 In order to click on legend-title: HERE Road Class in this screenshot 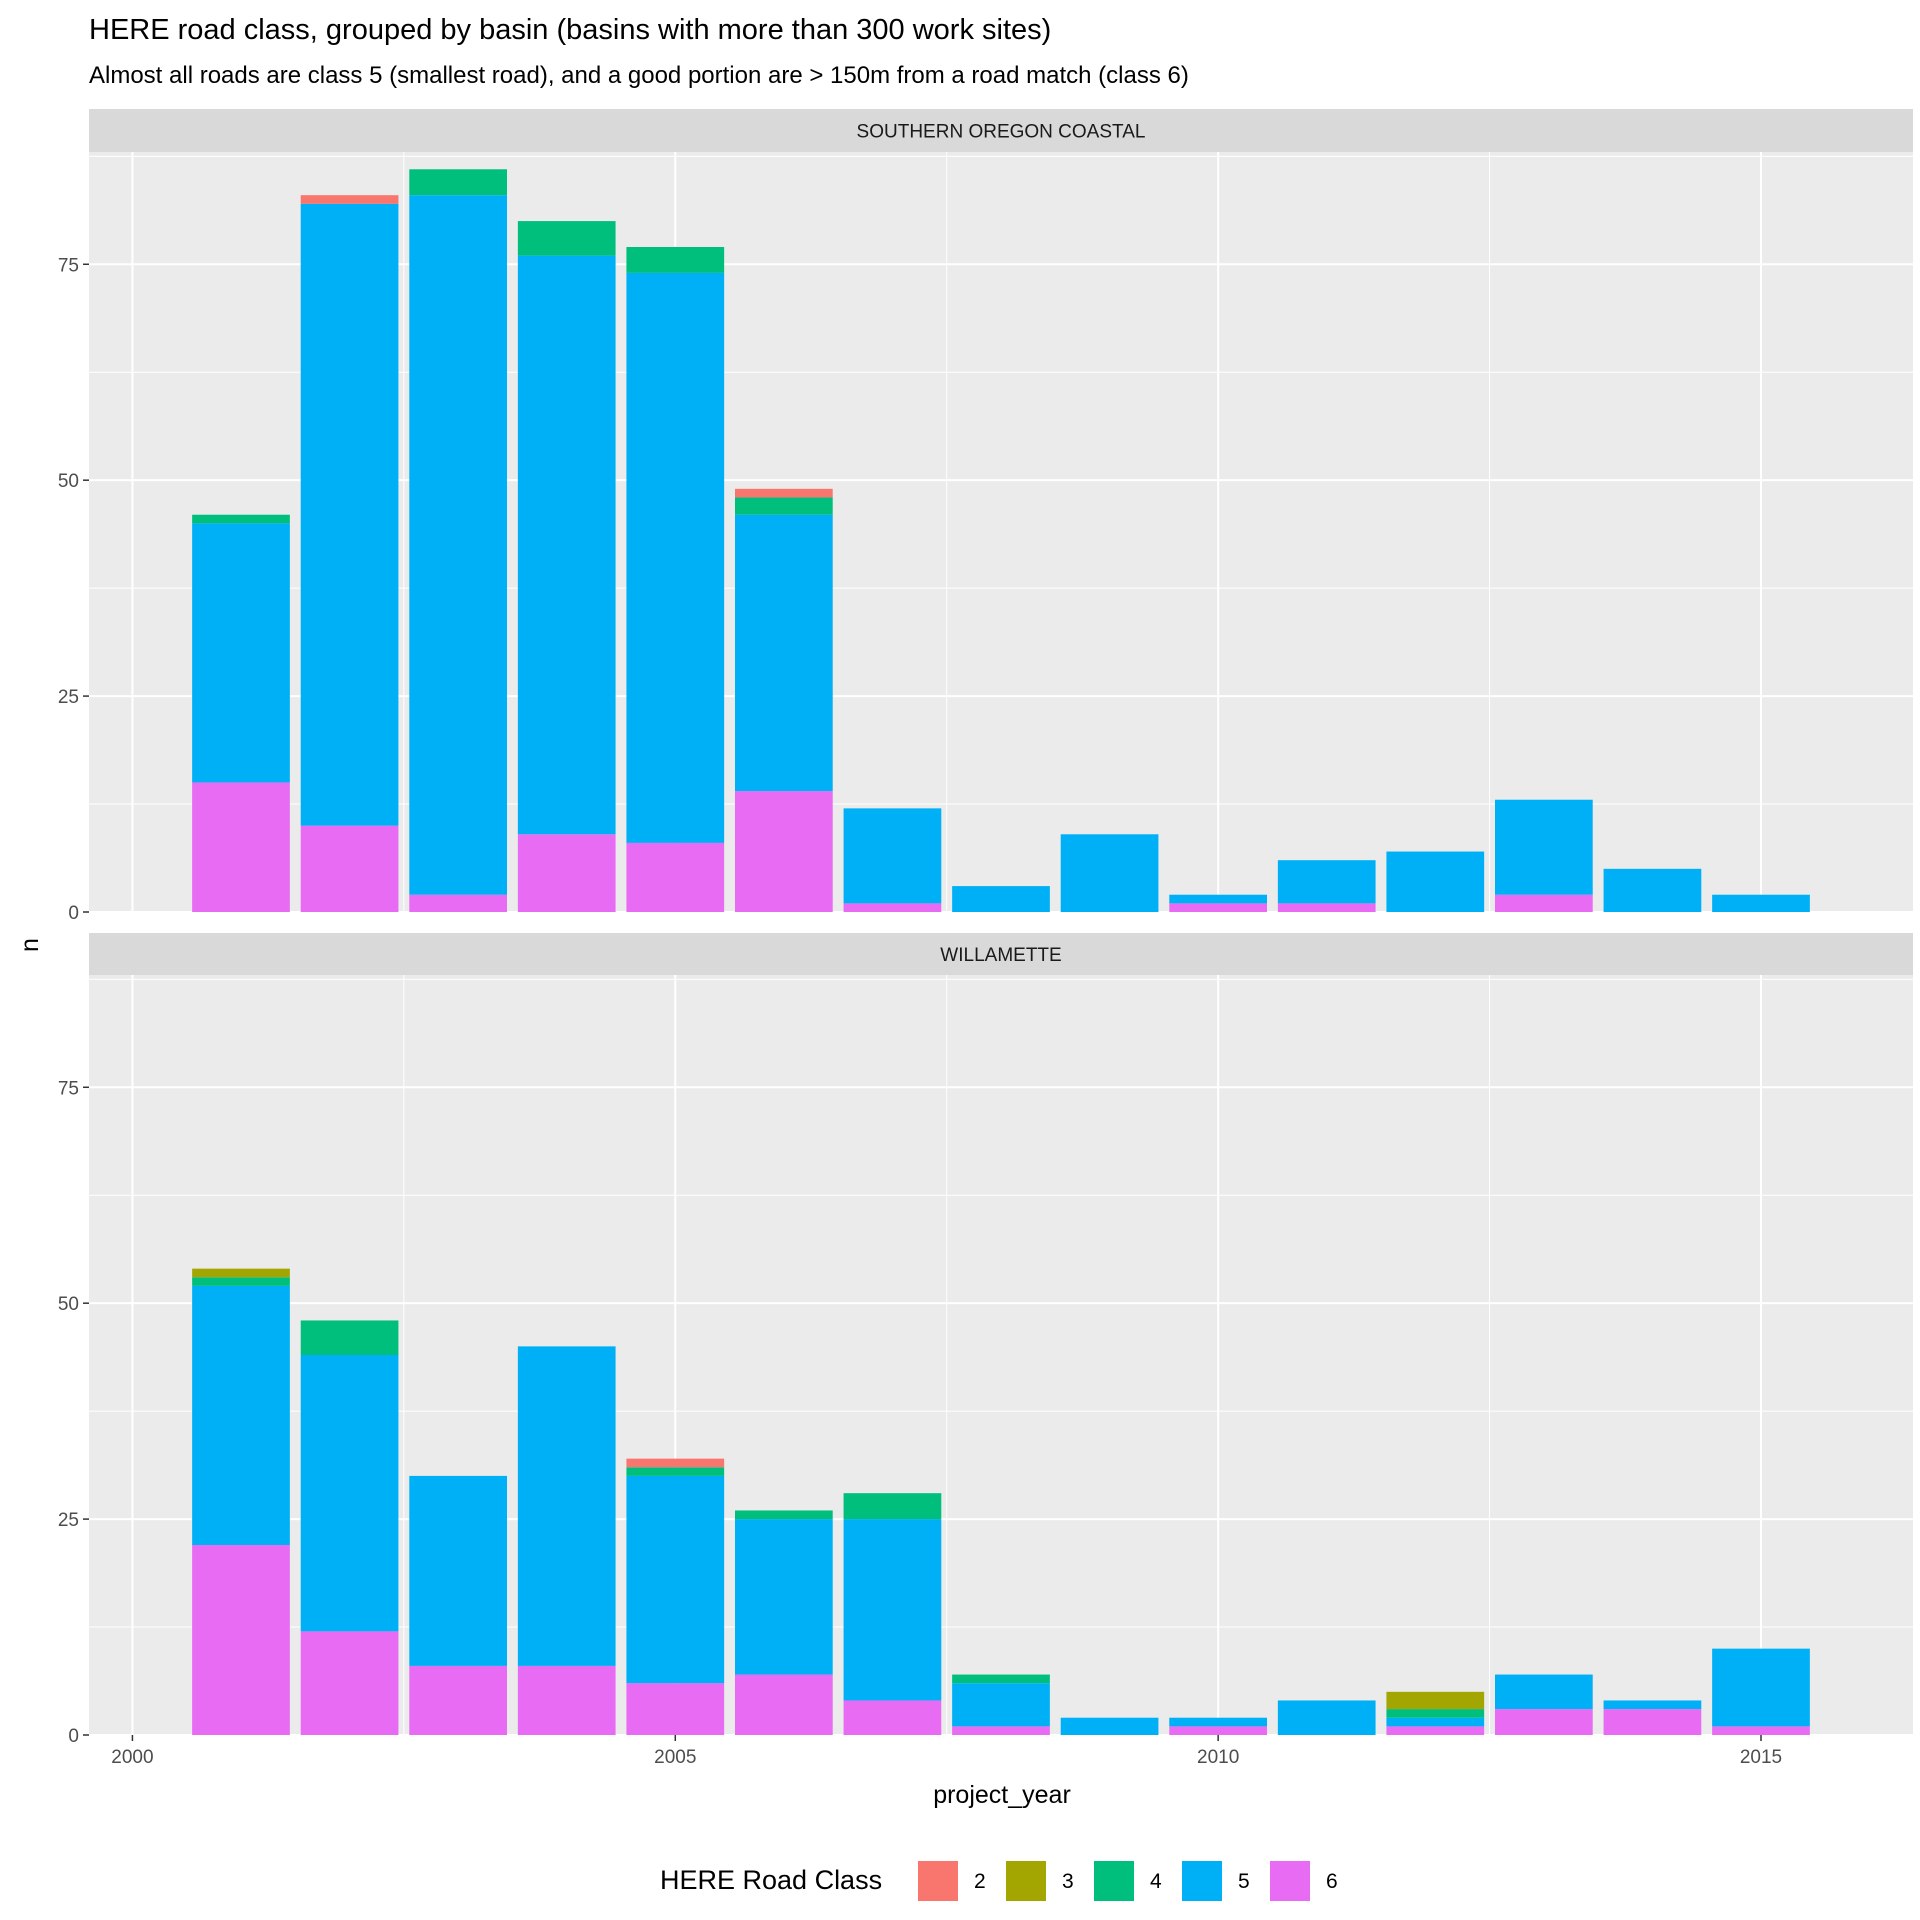, I will do `click(771, 1880)`.